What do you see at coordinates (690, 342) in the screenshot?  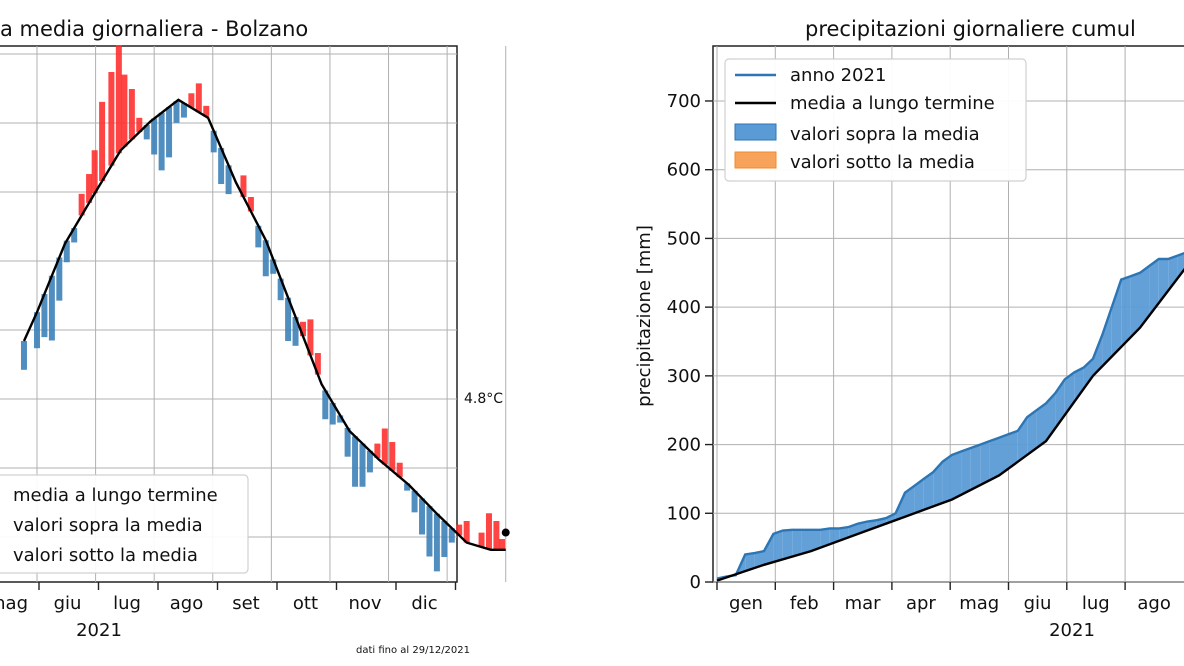 I see `right-y-tick-labels: 0 100 200 300 400 500 600 700` at bounding box center [690, 342].